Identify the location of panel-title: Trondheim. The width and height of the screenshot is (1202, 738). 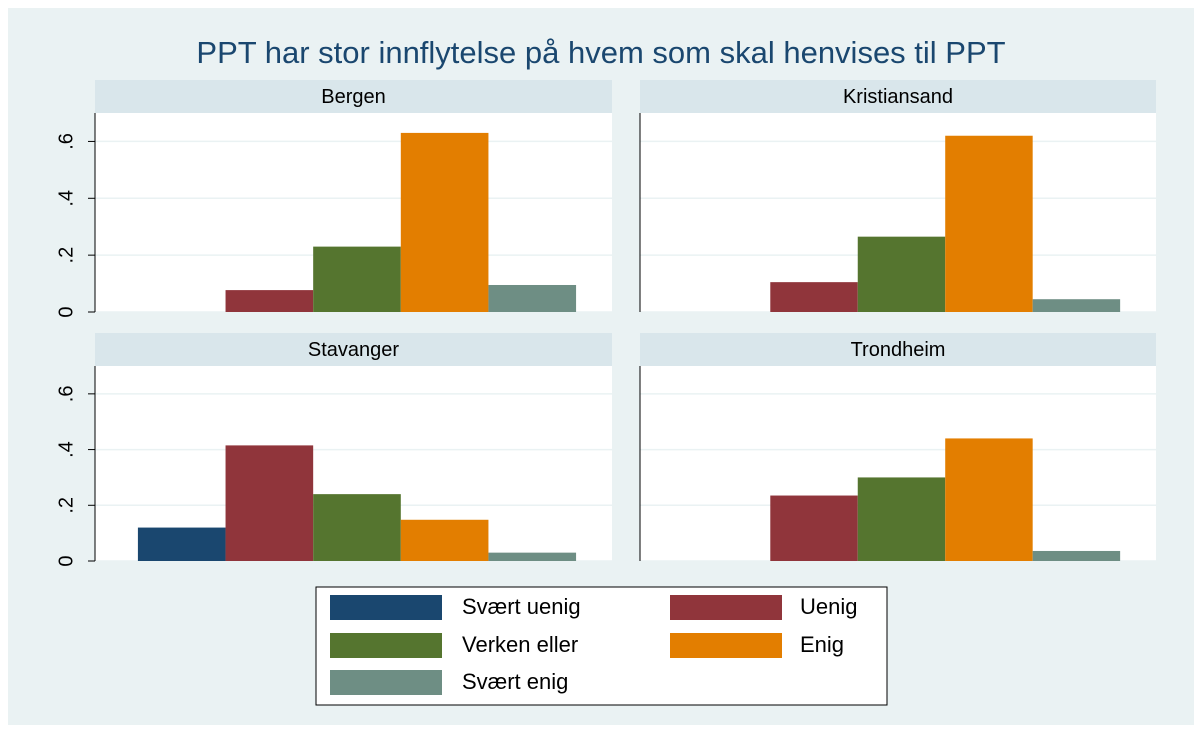
(898, 350).